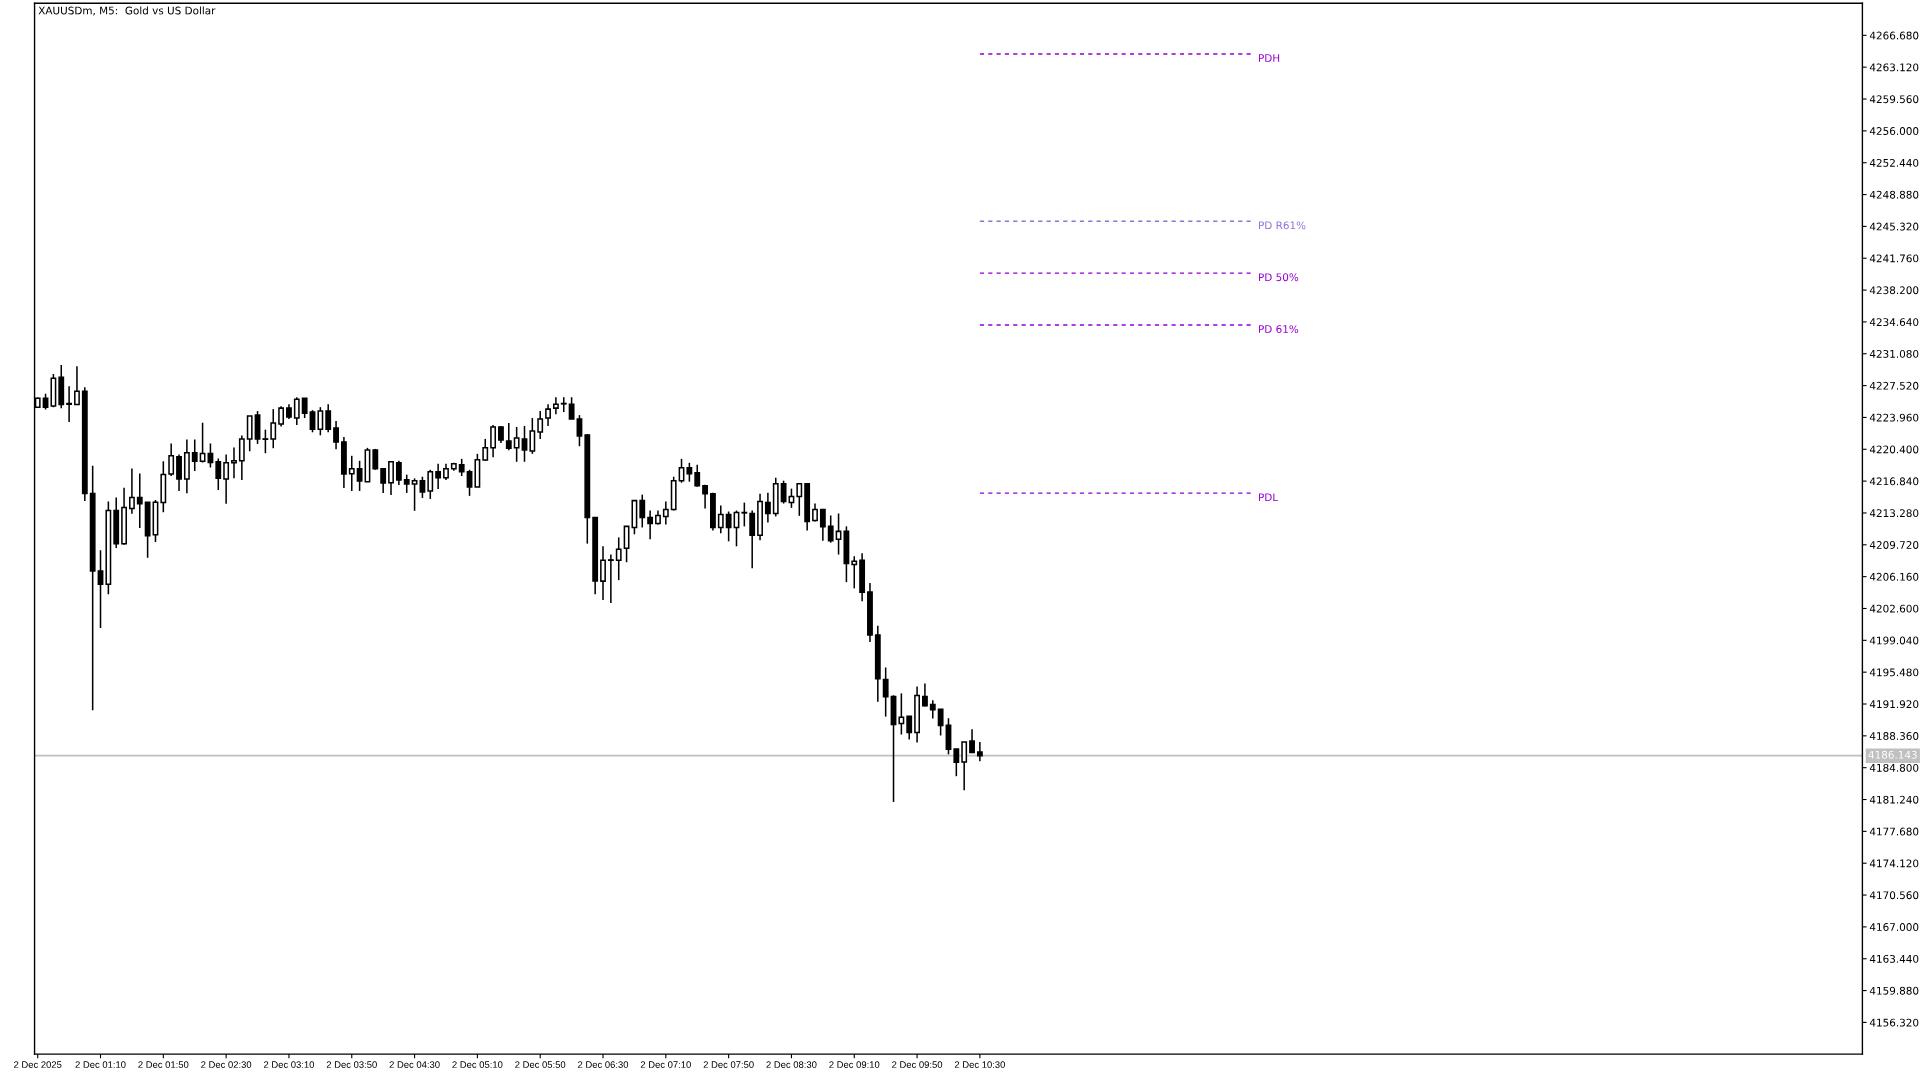  Describe the element at coordinates (854, 1064) in the screenshot. I see `x-tick-label: 2 Dec 09:10` at that location.